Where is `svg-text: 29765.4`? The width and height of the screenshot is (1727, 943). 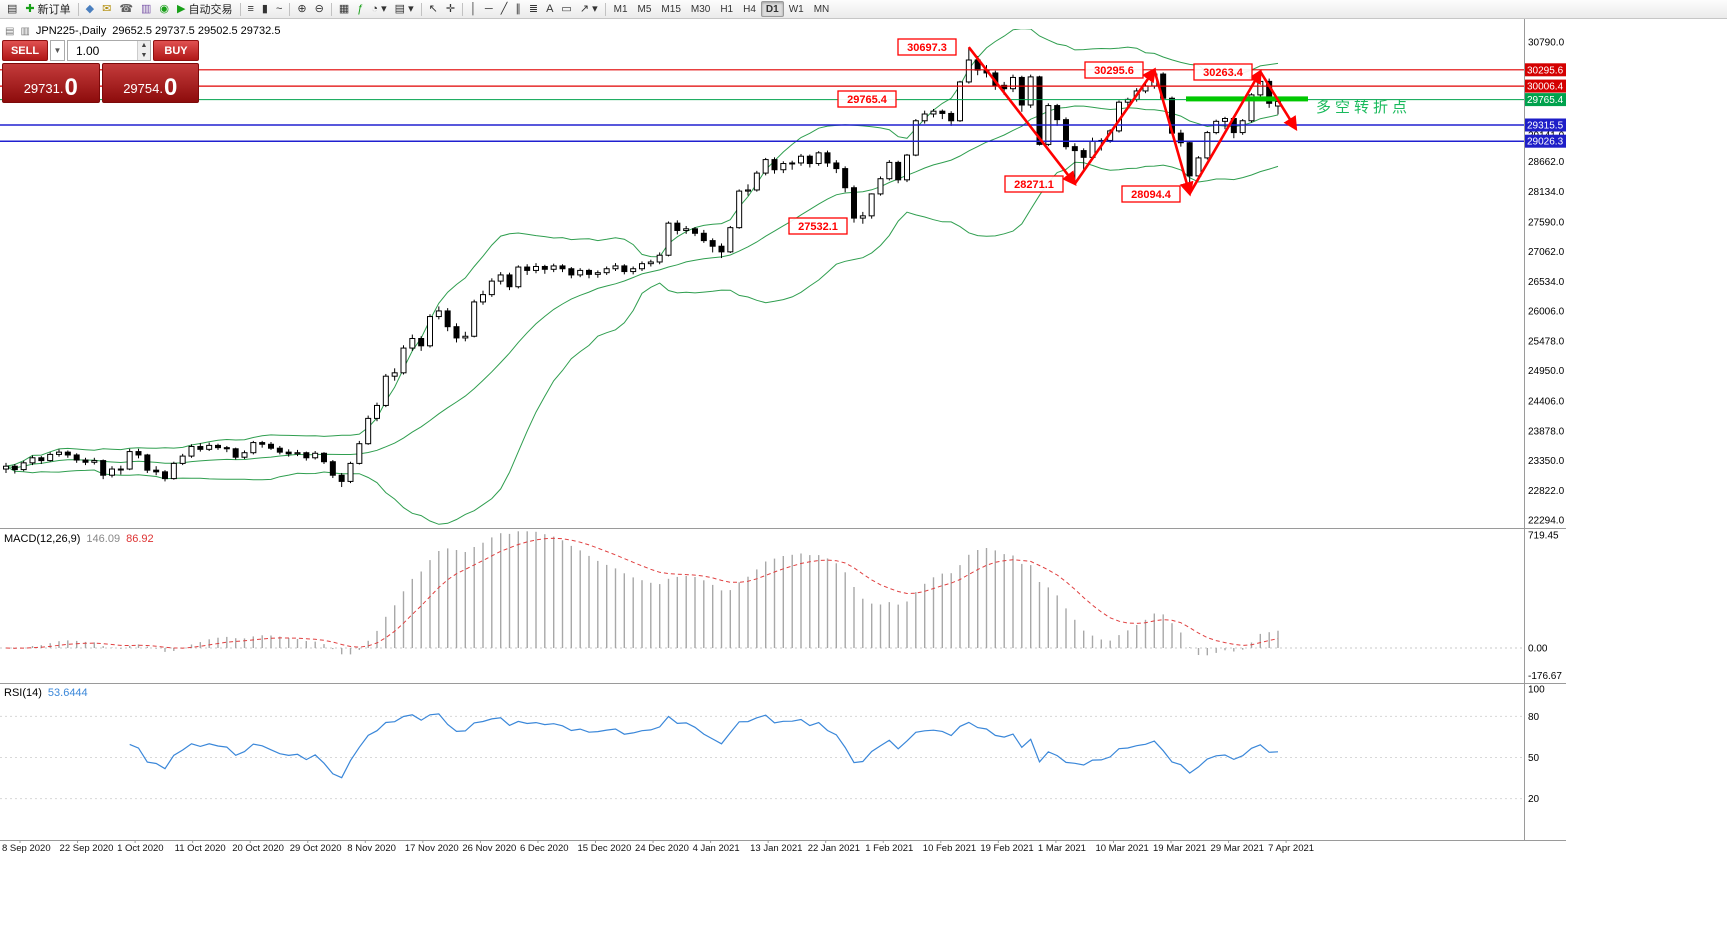
svg-text: 29765.4 is located at coordinates (867, 100).